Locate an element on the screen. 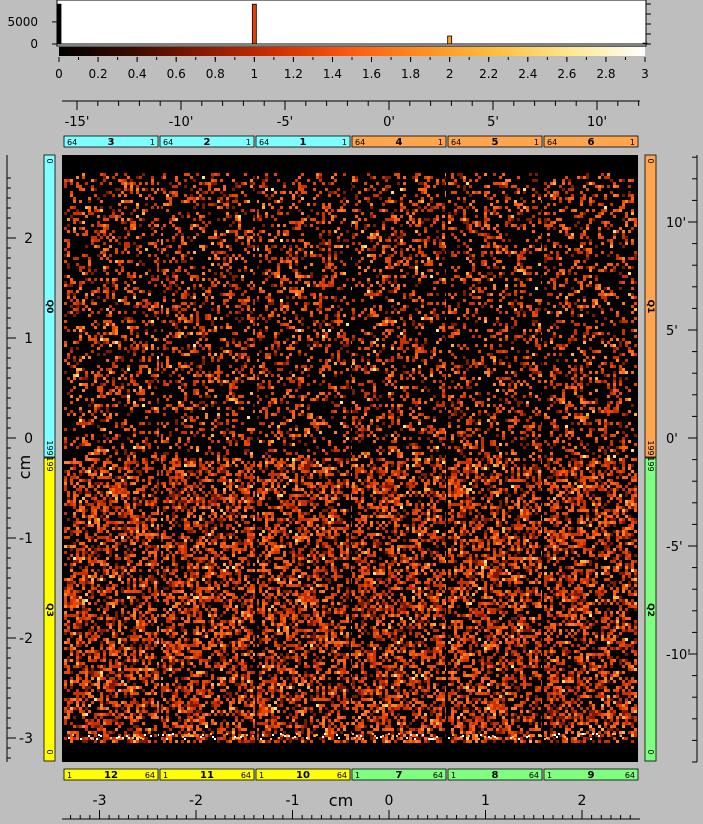  cm-axis-left: 2 1 0 -1 -2 -3 cm is located at coordinates (20, 458).